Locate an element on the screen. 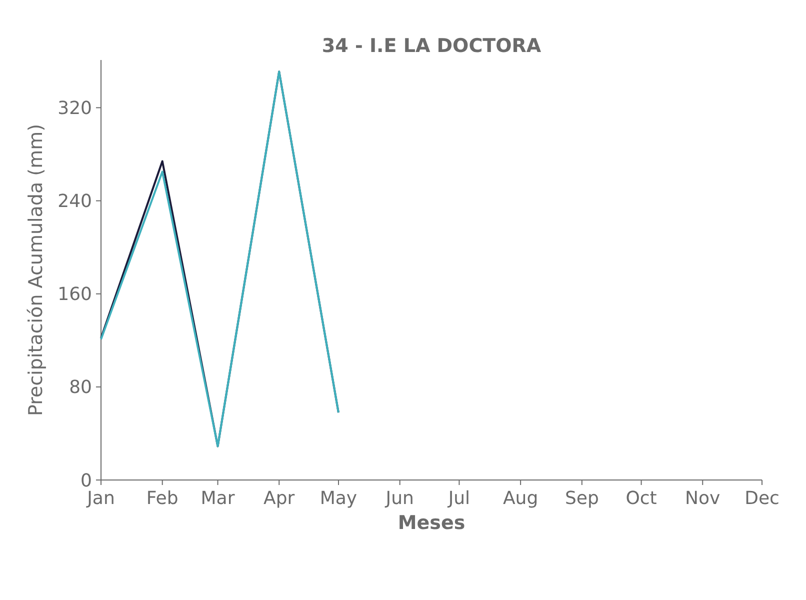 The image size is (806, 600). x-tick-label: Oct is located at coordinates (641, 498).